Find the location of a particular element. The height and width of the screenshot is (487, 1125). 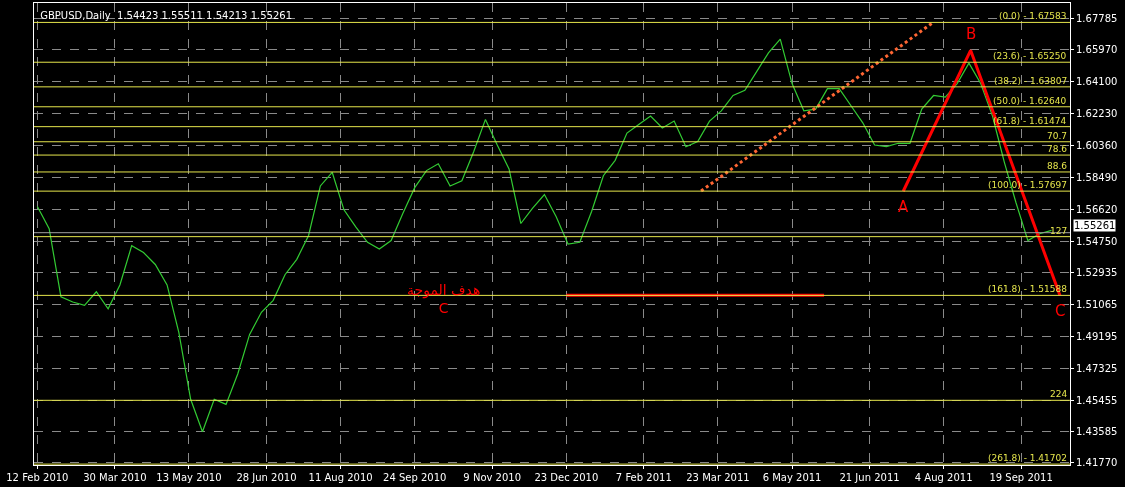

x-tick-label: 23 Mar 2011 is located at coordinates (718, 477).